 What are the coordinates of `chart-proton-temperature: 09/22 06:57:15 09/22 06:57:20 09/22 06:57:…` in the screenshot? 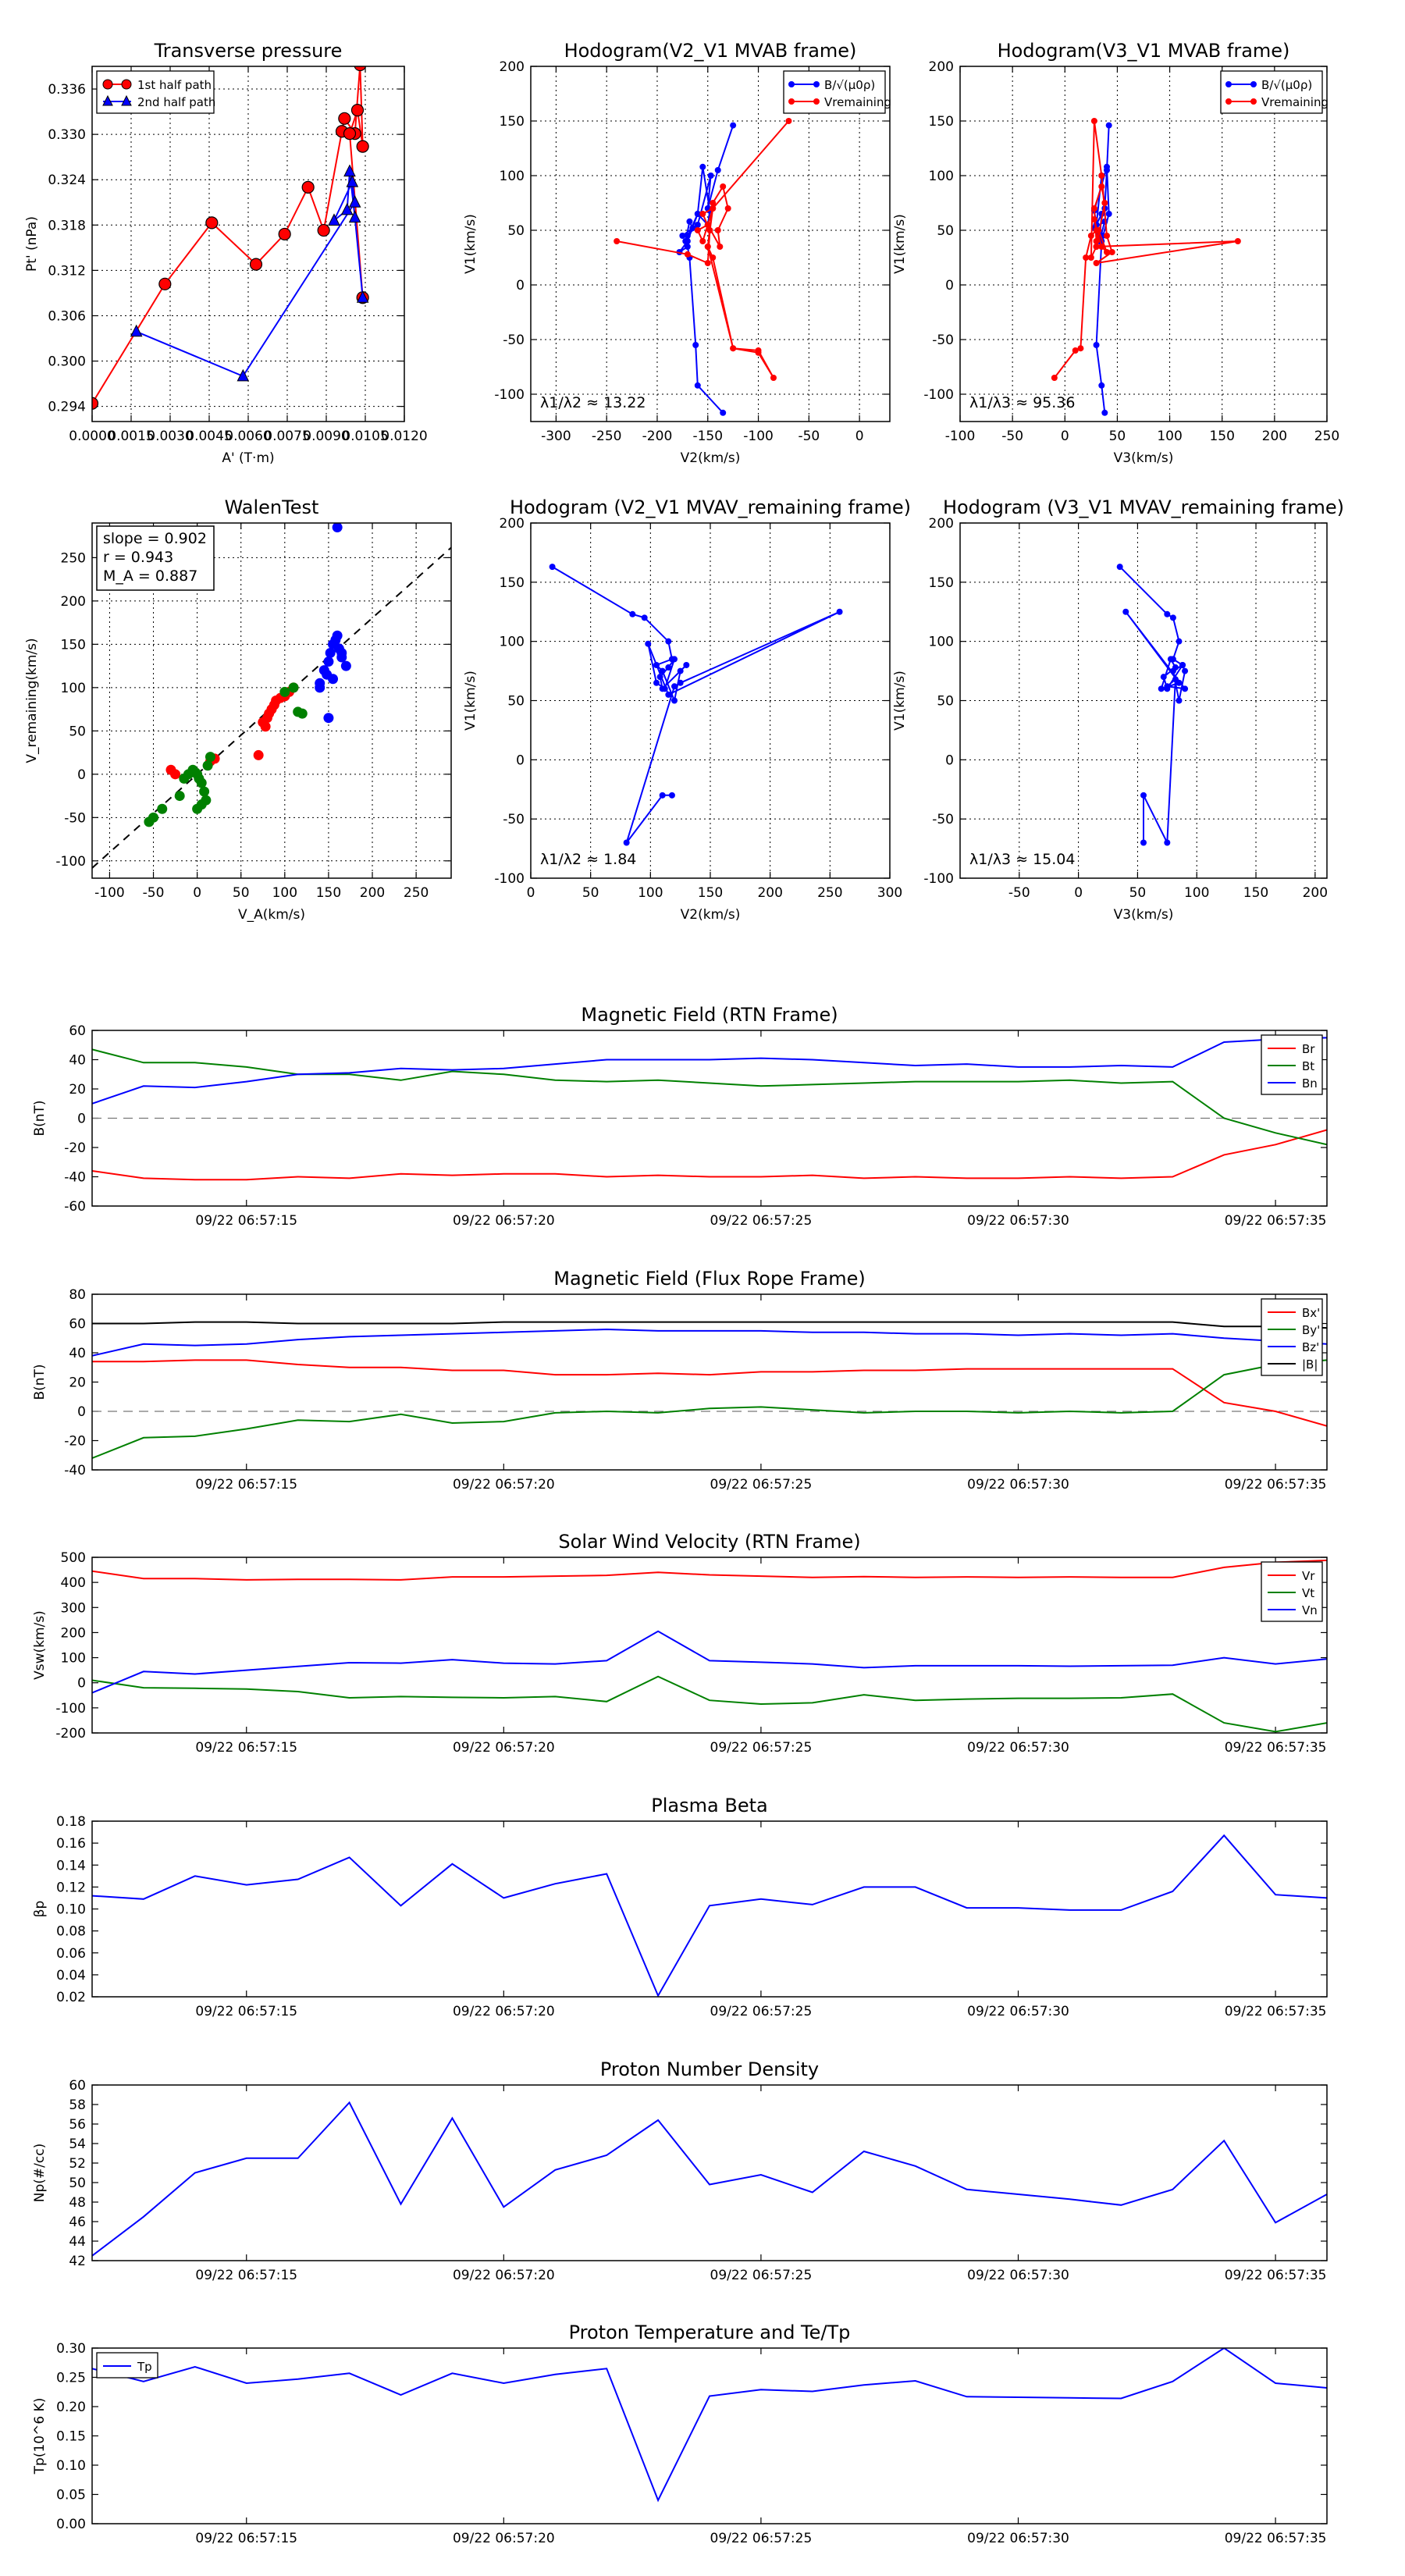 It's located at (680, 2434).